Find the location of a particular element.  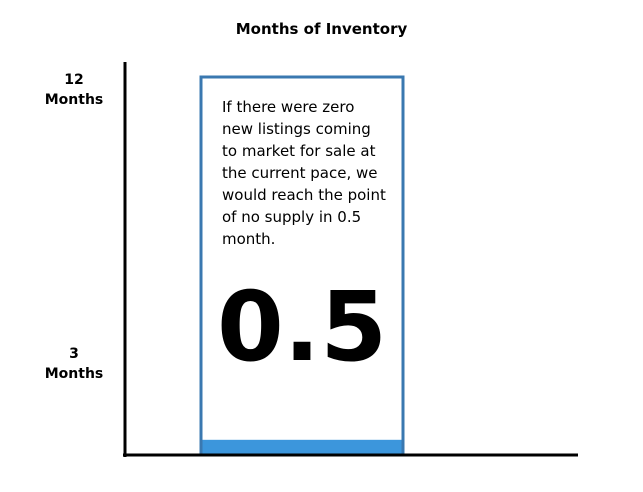

value-label: 0.5 is located at coordinates (302, 327).